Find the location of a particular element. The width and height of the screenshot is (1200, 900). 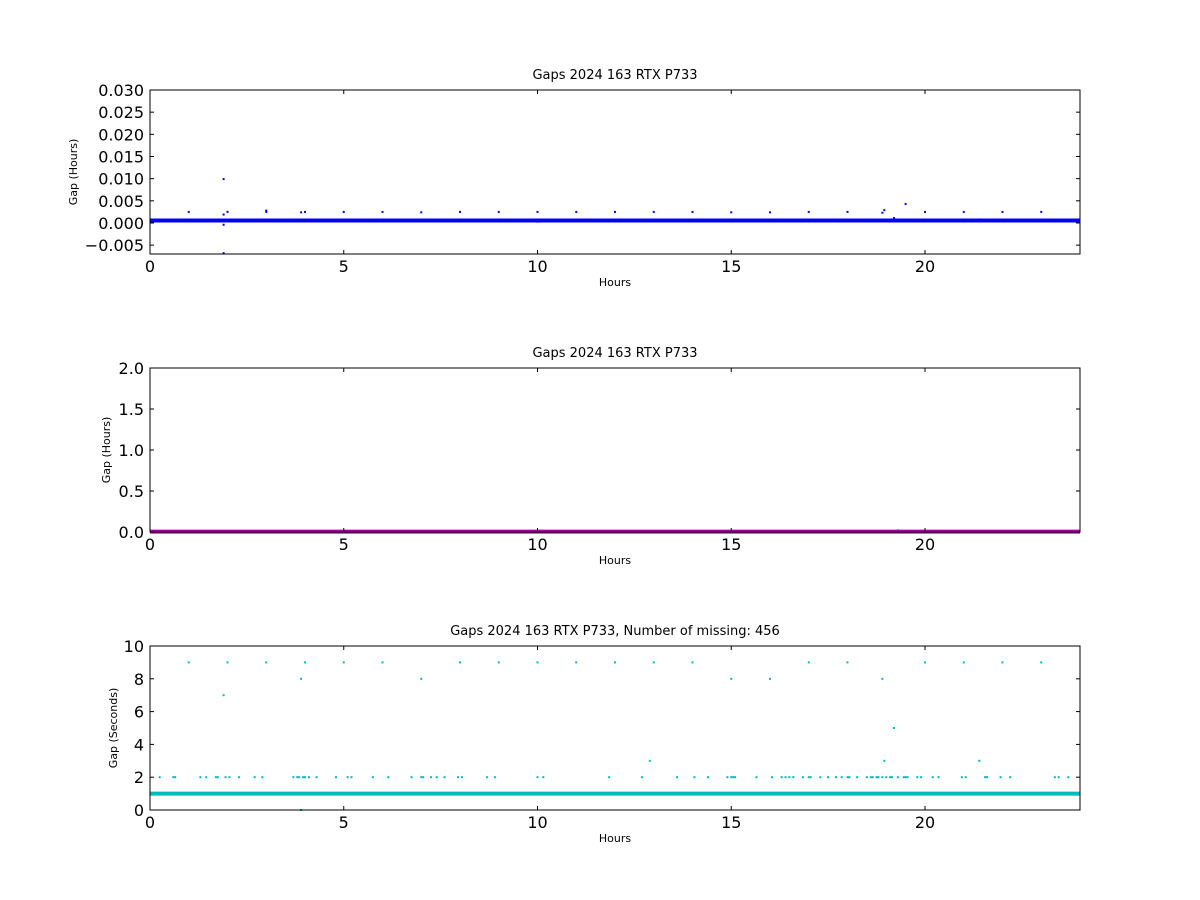

chart-title: Gaps 2024 163 RTX P733 is located at coordinates (614, 353).